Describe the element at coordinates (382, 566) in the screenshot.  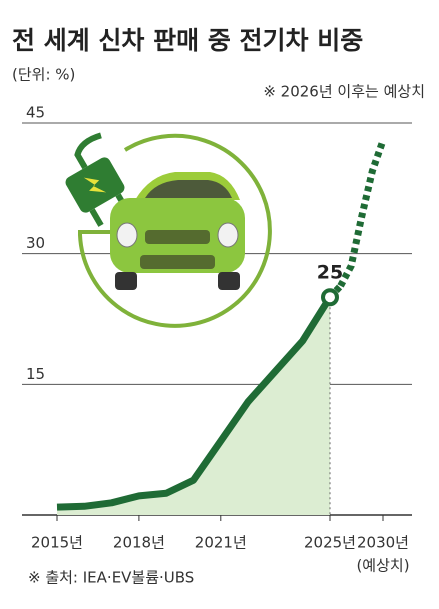
I see `forecast-label: (예상치)` at that location.